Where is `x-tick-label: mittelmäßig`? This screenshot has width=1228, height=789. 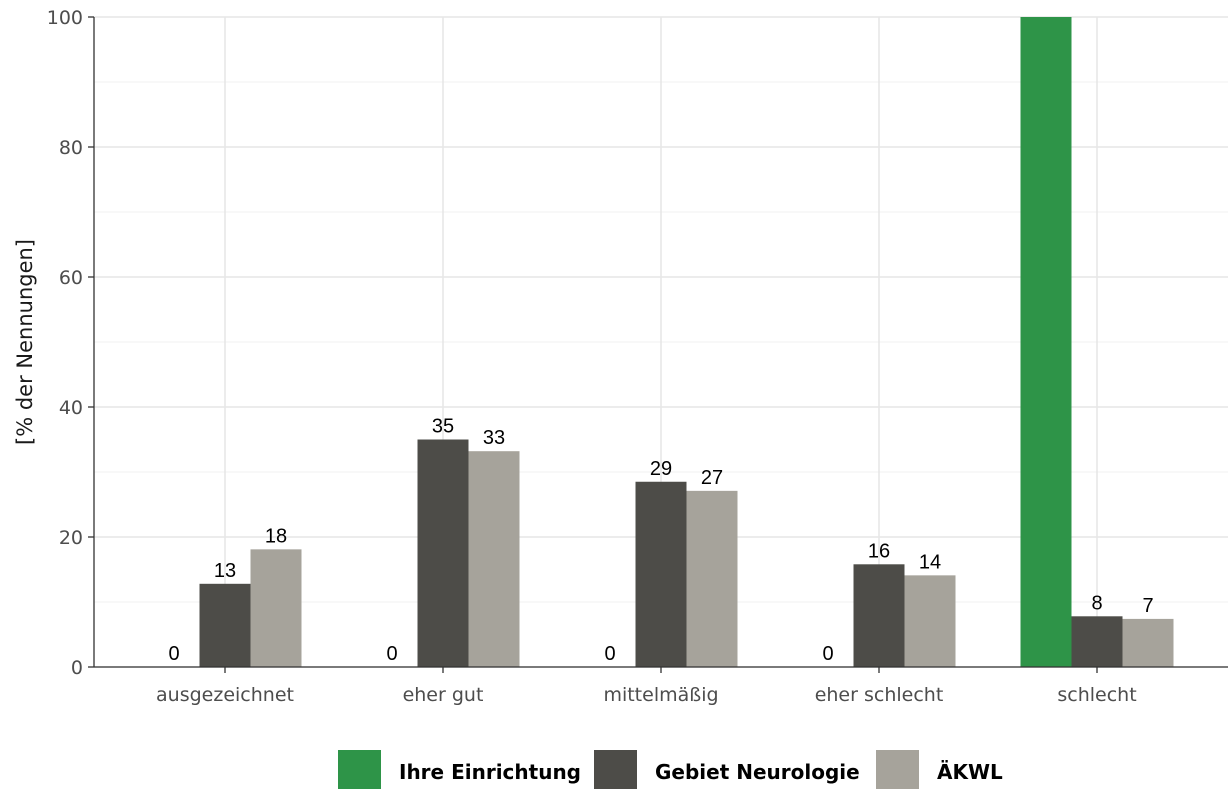 x-tick-label: mittelmäßig is located at coordinates (660, 695).